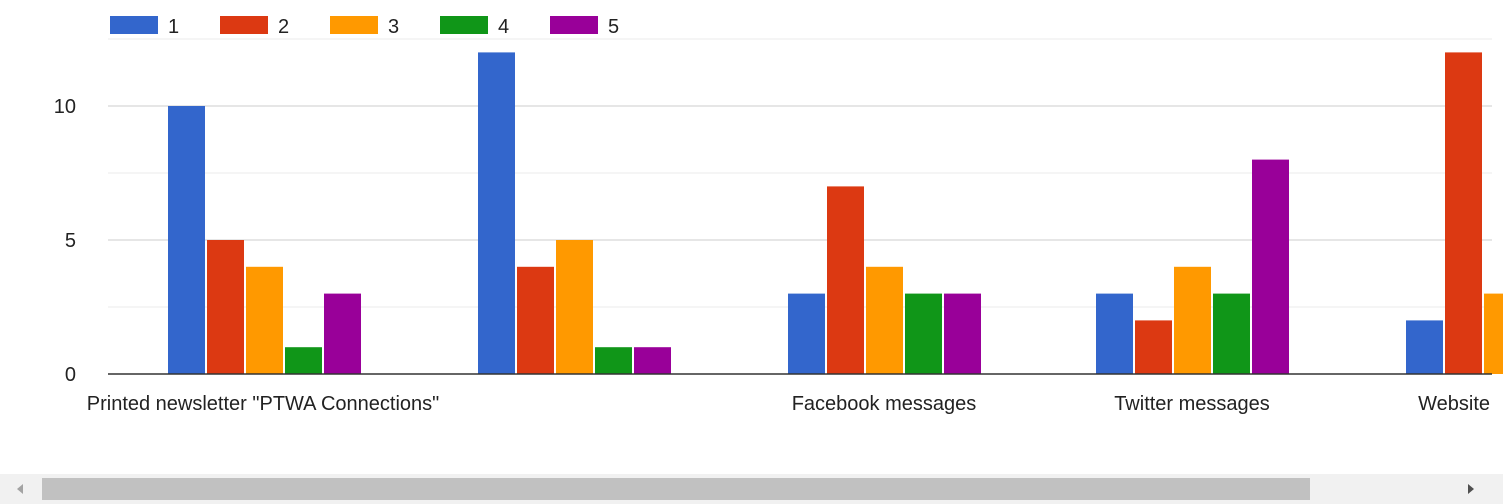 This screenshot has height=504, width=1503. Describe the element at coordinates (263, 404) in the screenshot. I see `x-category-label: Printed newsletter "PTWA Connections"` at that location.